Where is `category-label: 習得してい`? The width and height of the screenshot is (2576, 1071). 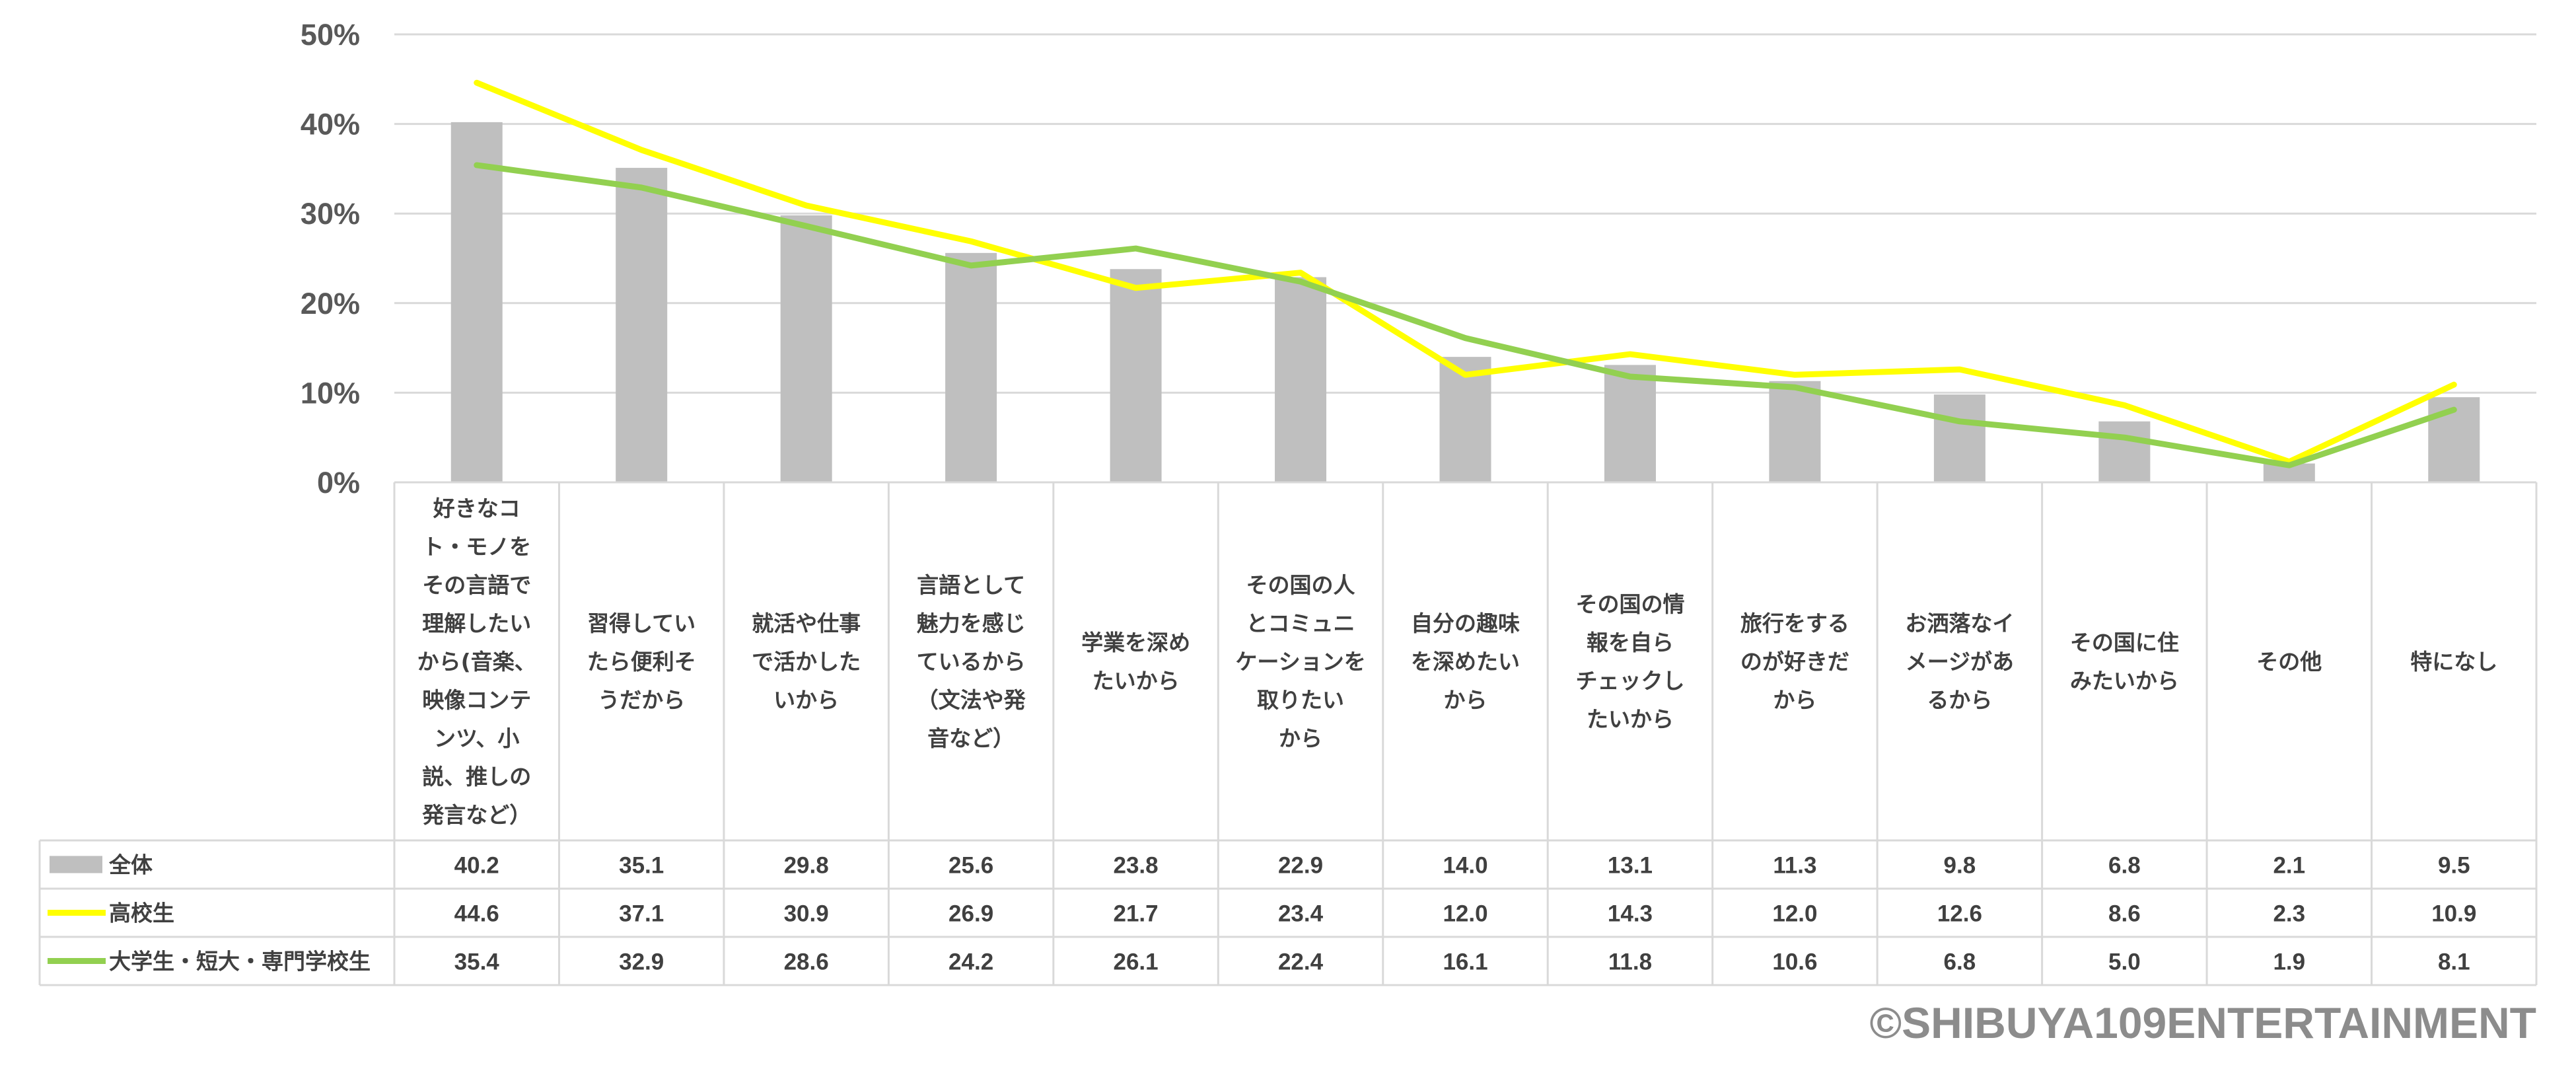
category-label: 習得してい is located at coordinates (641, 623).